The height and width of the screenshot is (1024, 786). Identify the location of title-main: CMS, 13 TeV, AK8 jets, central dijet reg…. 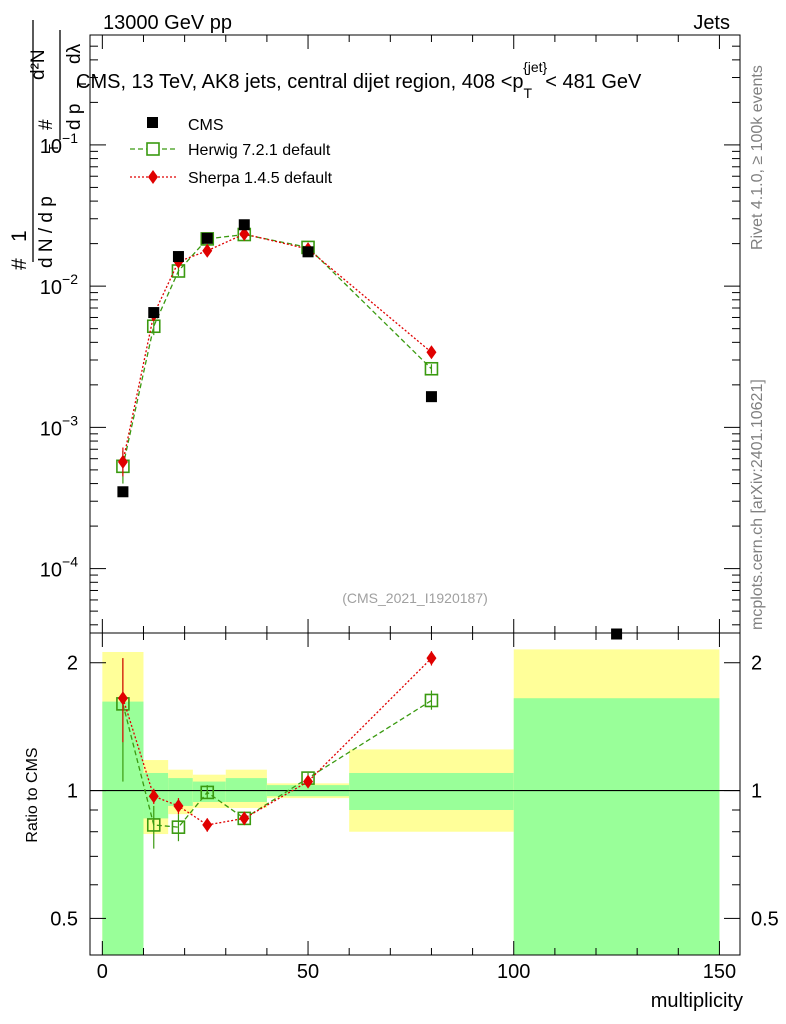
(300, 82).